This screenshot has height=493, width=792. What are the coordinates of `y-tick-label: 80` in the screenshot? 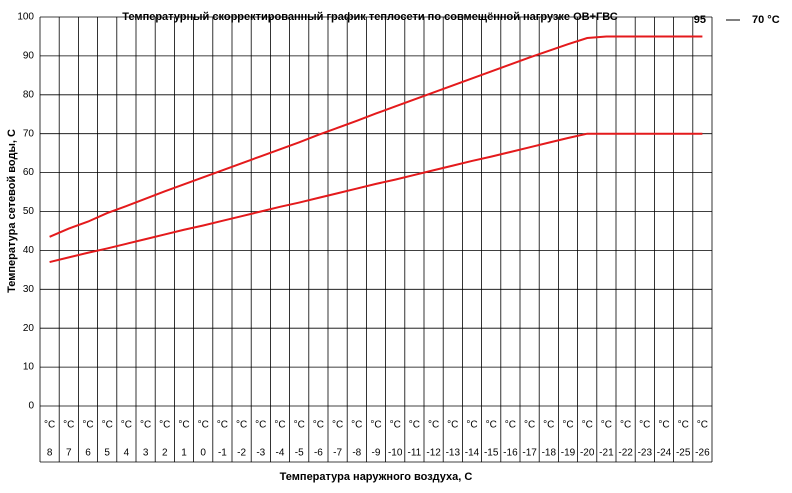 It's located at (29, 94).